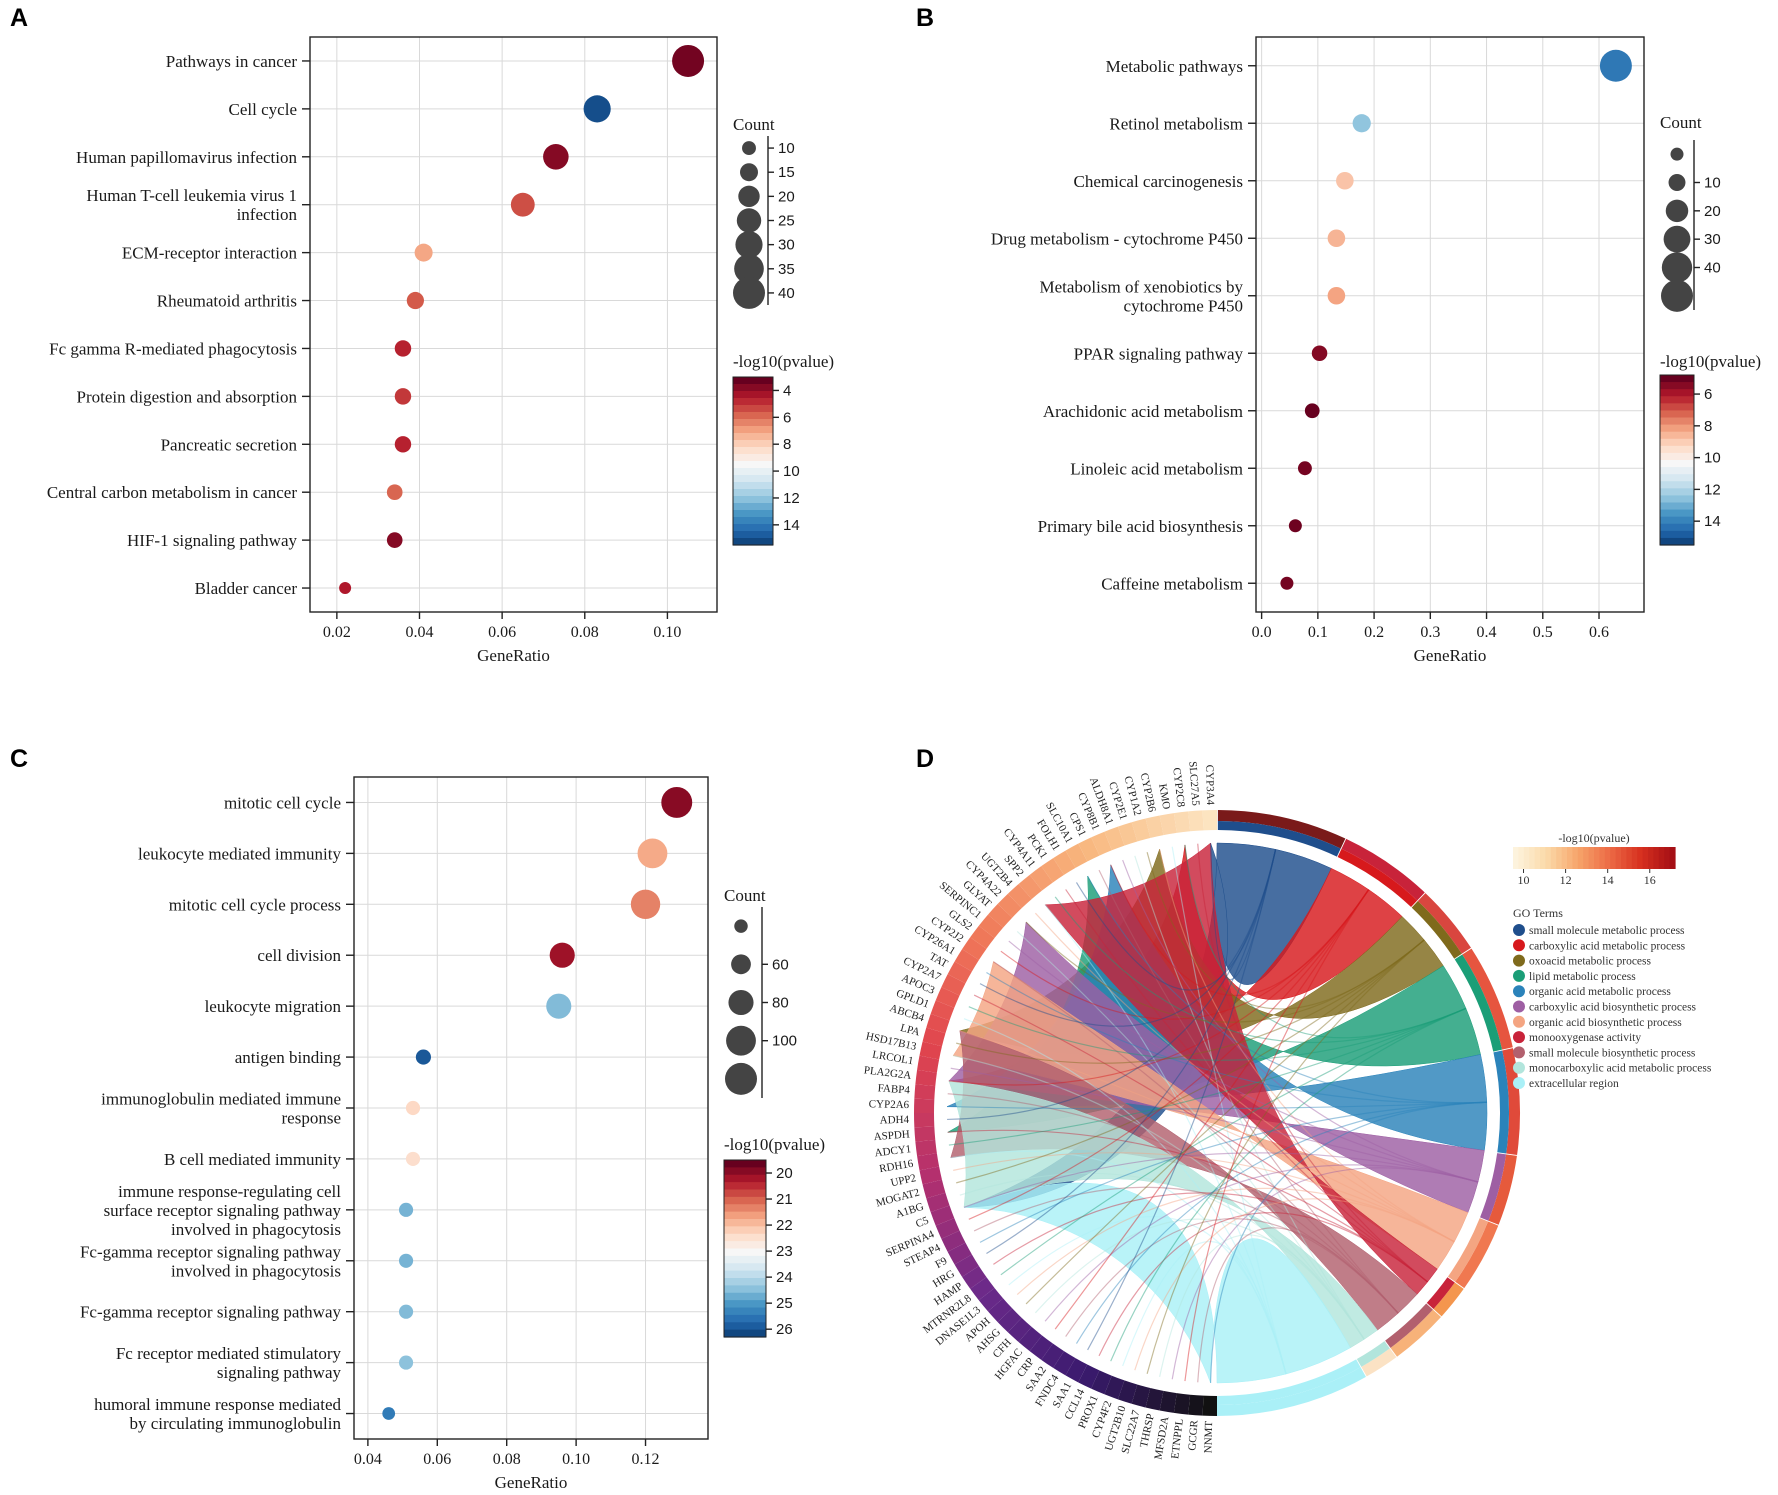 This screenshot has width=1778, height=1495. What do you see at coordinates (1607, 946) in the screenshot?
I see `go-term-legend-label: carboxylic acid metabolic process` at bounding box center [1607, 946].